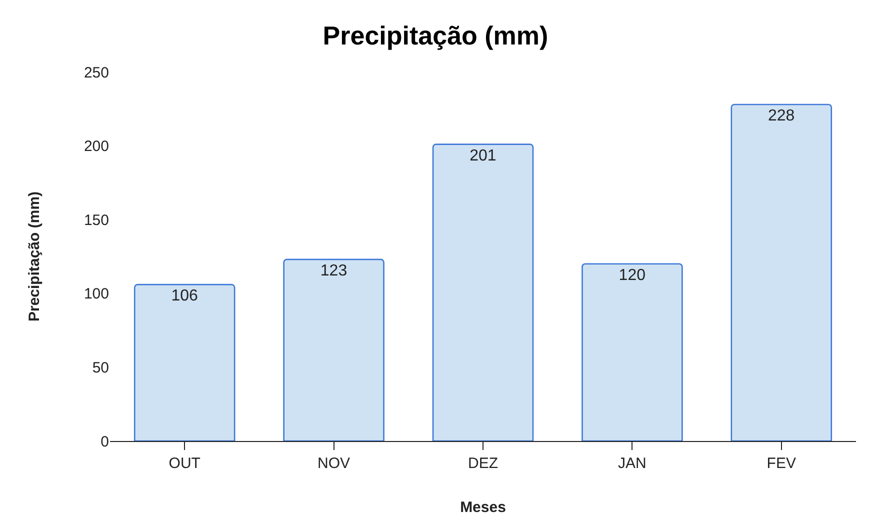  Describe the element at coordinates (483, 155) in the screenshot. I see `data-label: 201` at that location.